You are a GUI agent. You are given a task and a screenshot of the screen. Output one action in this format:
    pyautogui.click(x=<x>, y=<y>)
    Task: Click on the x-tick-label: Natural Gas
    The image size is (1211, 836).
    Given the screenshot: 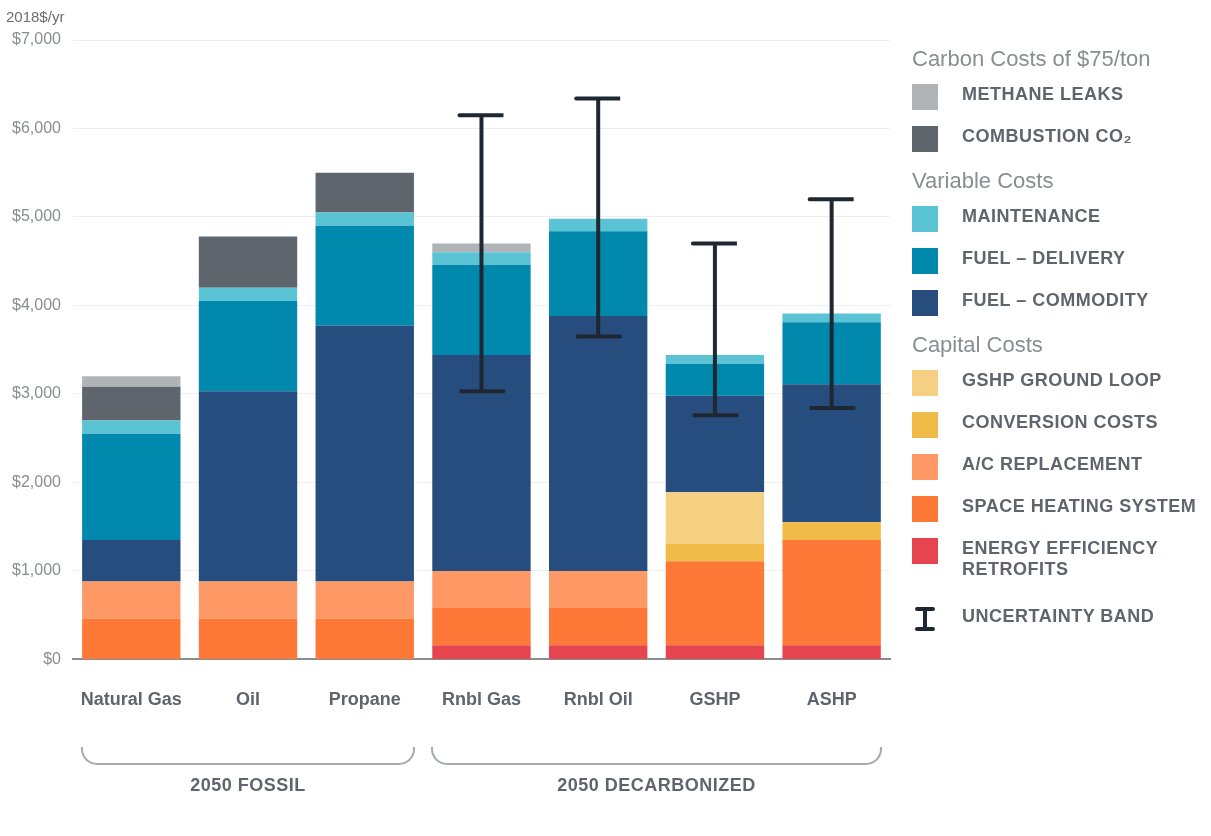 What is the action you would take?
    pyautogui.click(x=131, y=699)
    